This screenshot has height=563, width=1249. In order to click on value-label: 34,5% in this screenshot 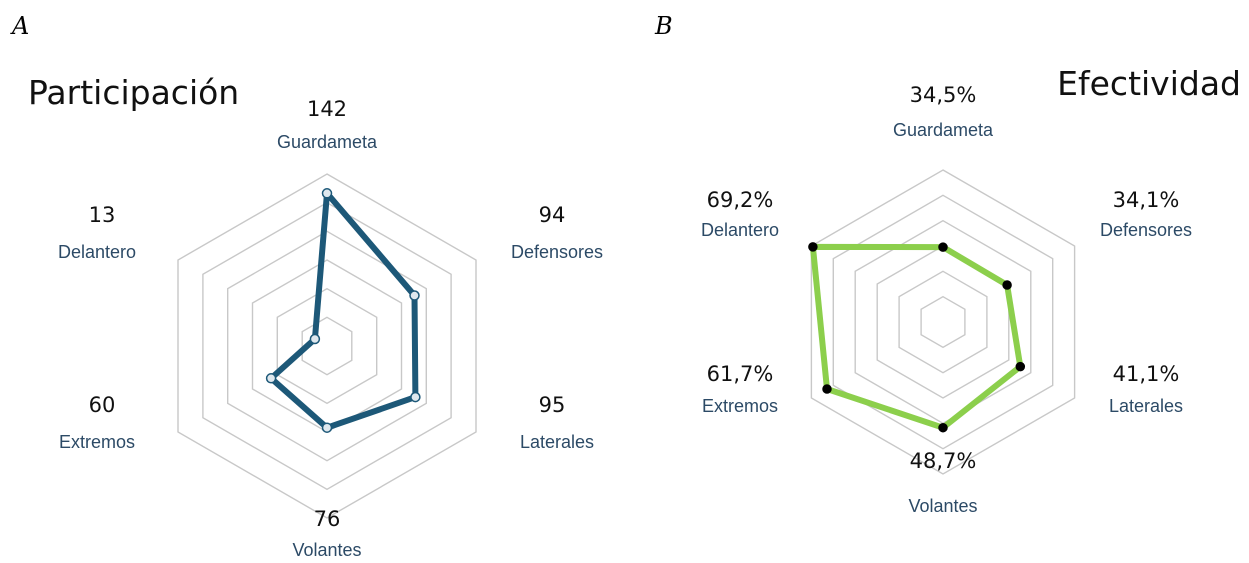, I will do `click(943, 95)`.